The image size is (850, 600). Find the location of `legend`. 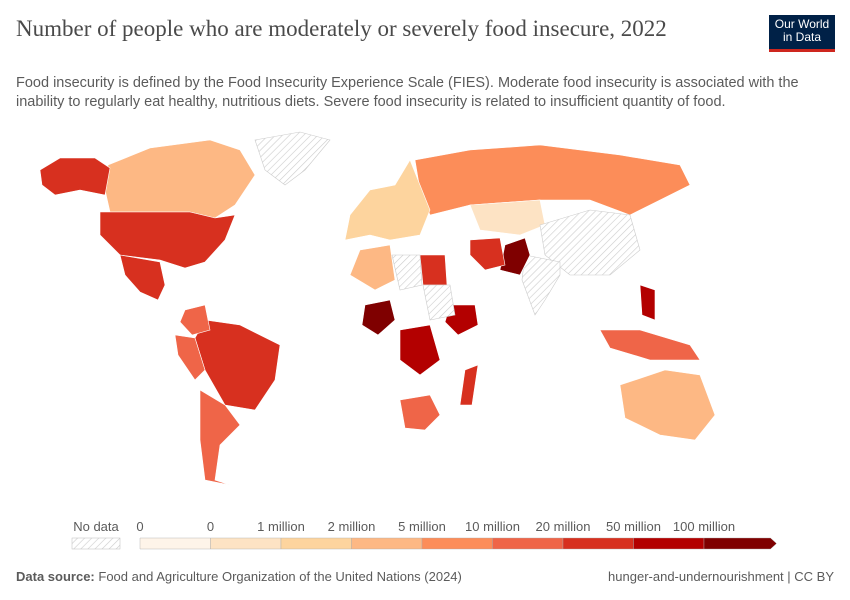

legend is located at coordinates (424, 543).